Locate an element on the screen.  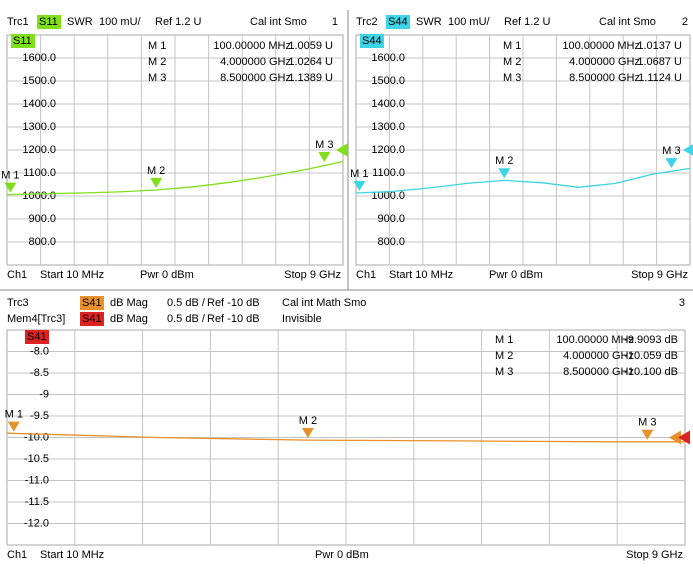
trace-box-label: S41 is located at coordinates (37, 337).